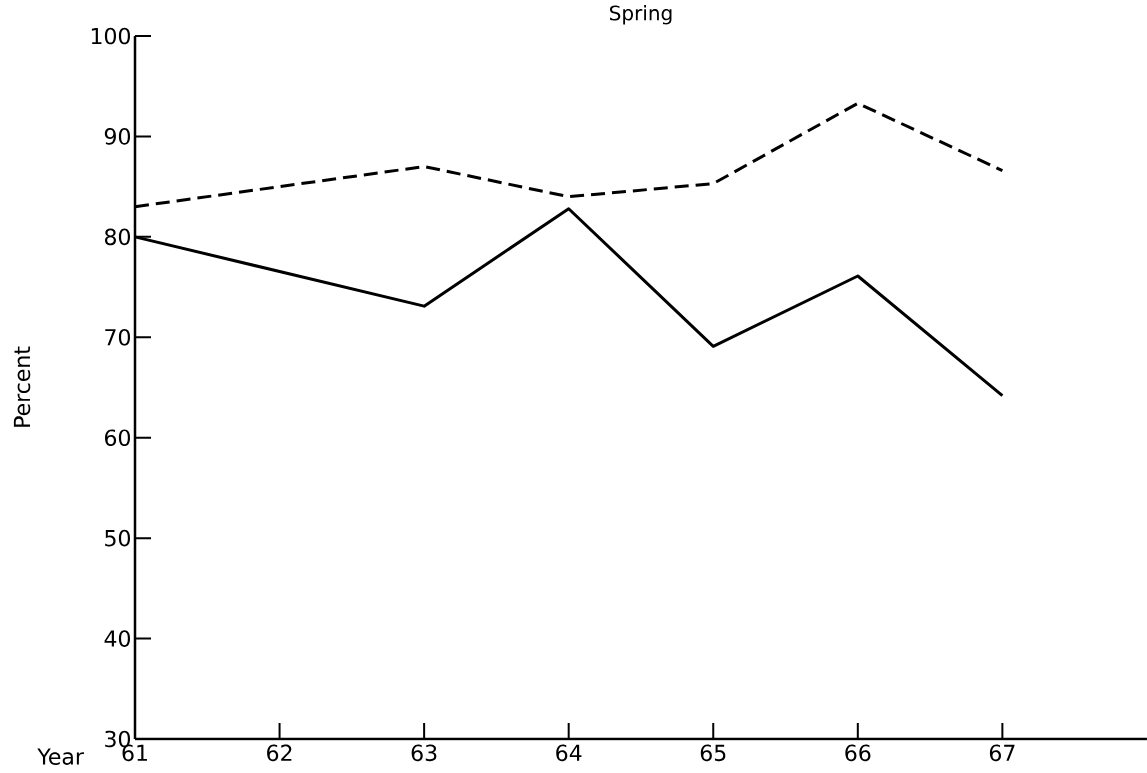  Describe the element at coordinates (117, 638) in the screenshot. I see `y-tick-label: 40` at that location.